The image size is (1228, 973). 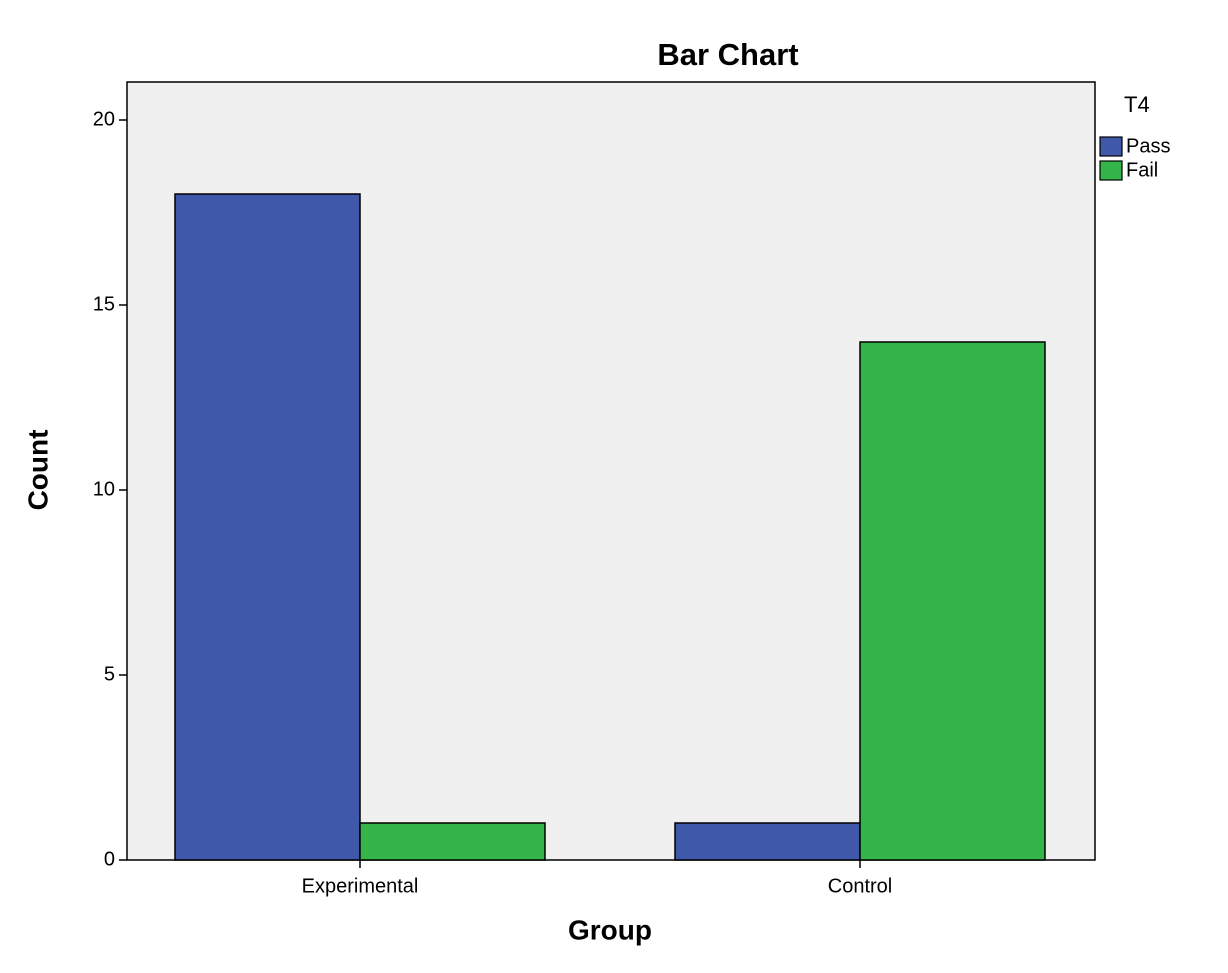 What do you see at coordinates (1148, 146) in the screenshot?
I see `legend-label: Pass` at bounding box center [1148, 146].